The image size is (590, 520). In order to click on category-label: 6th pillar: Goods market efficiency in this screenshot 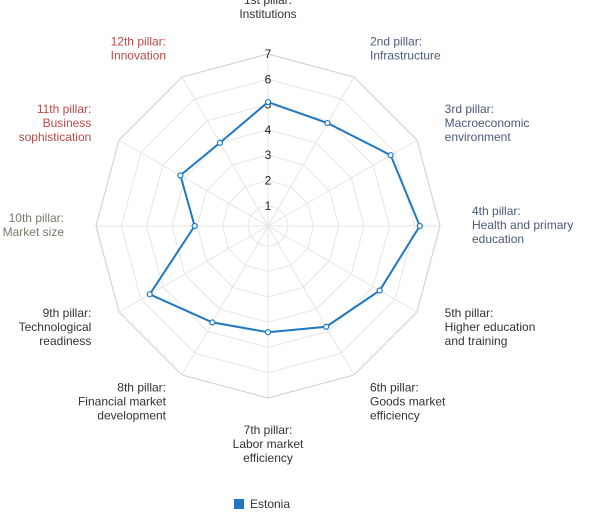, I will do `click(408, 402)`.